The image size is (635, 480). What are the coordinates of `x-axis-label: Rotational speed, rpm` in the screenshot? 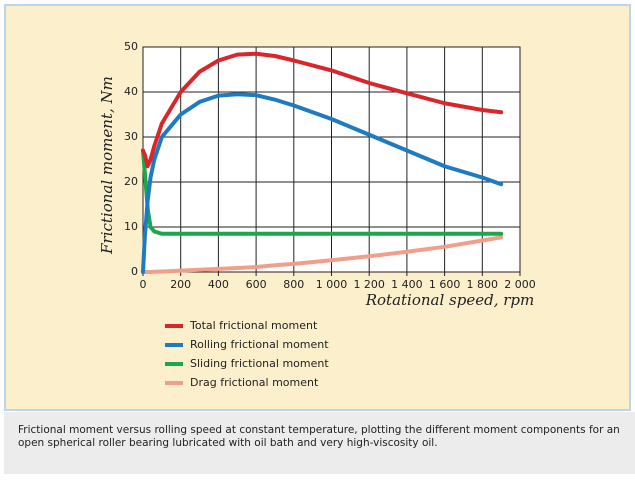 It's located at (450, 300).